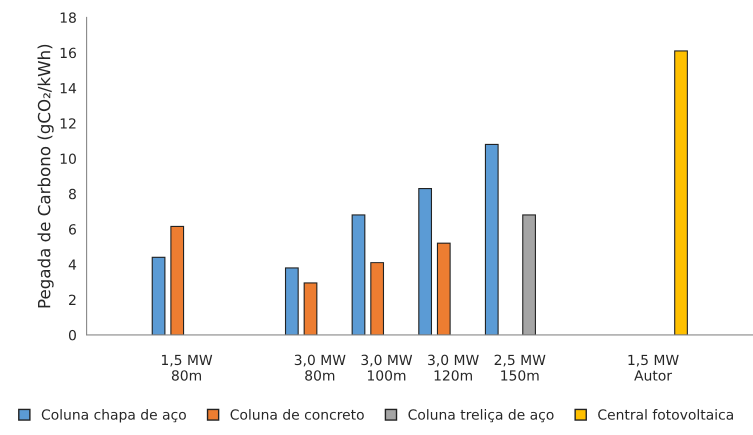 This screenshot has height=435, width=753. Describe the element at coordinates (46, 176) in the screenshot. I see `y-axis-title: Pegada de Carbono (gCO₂/kWh)` at that location.